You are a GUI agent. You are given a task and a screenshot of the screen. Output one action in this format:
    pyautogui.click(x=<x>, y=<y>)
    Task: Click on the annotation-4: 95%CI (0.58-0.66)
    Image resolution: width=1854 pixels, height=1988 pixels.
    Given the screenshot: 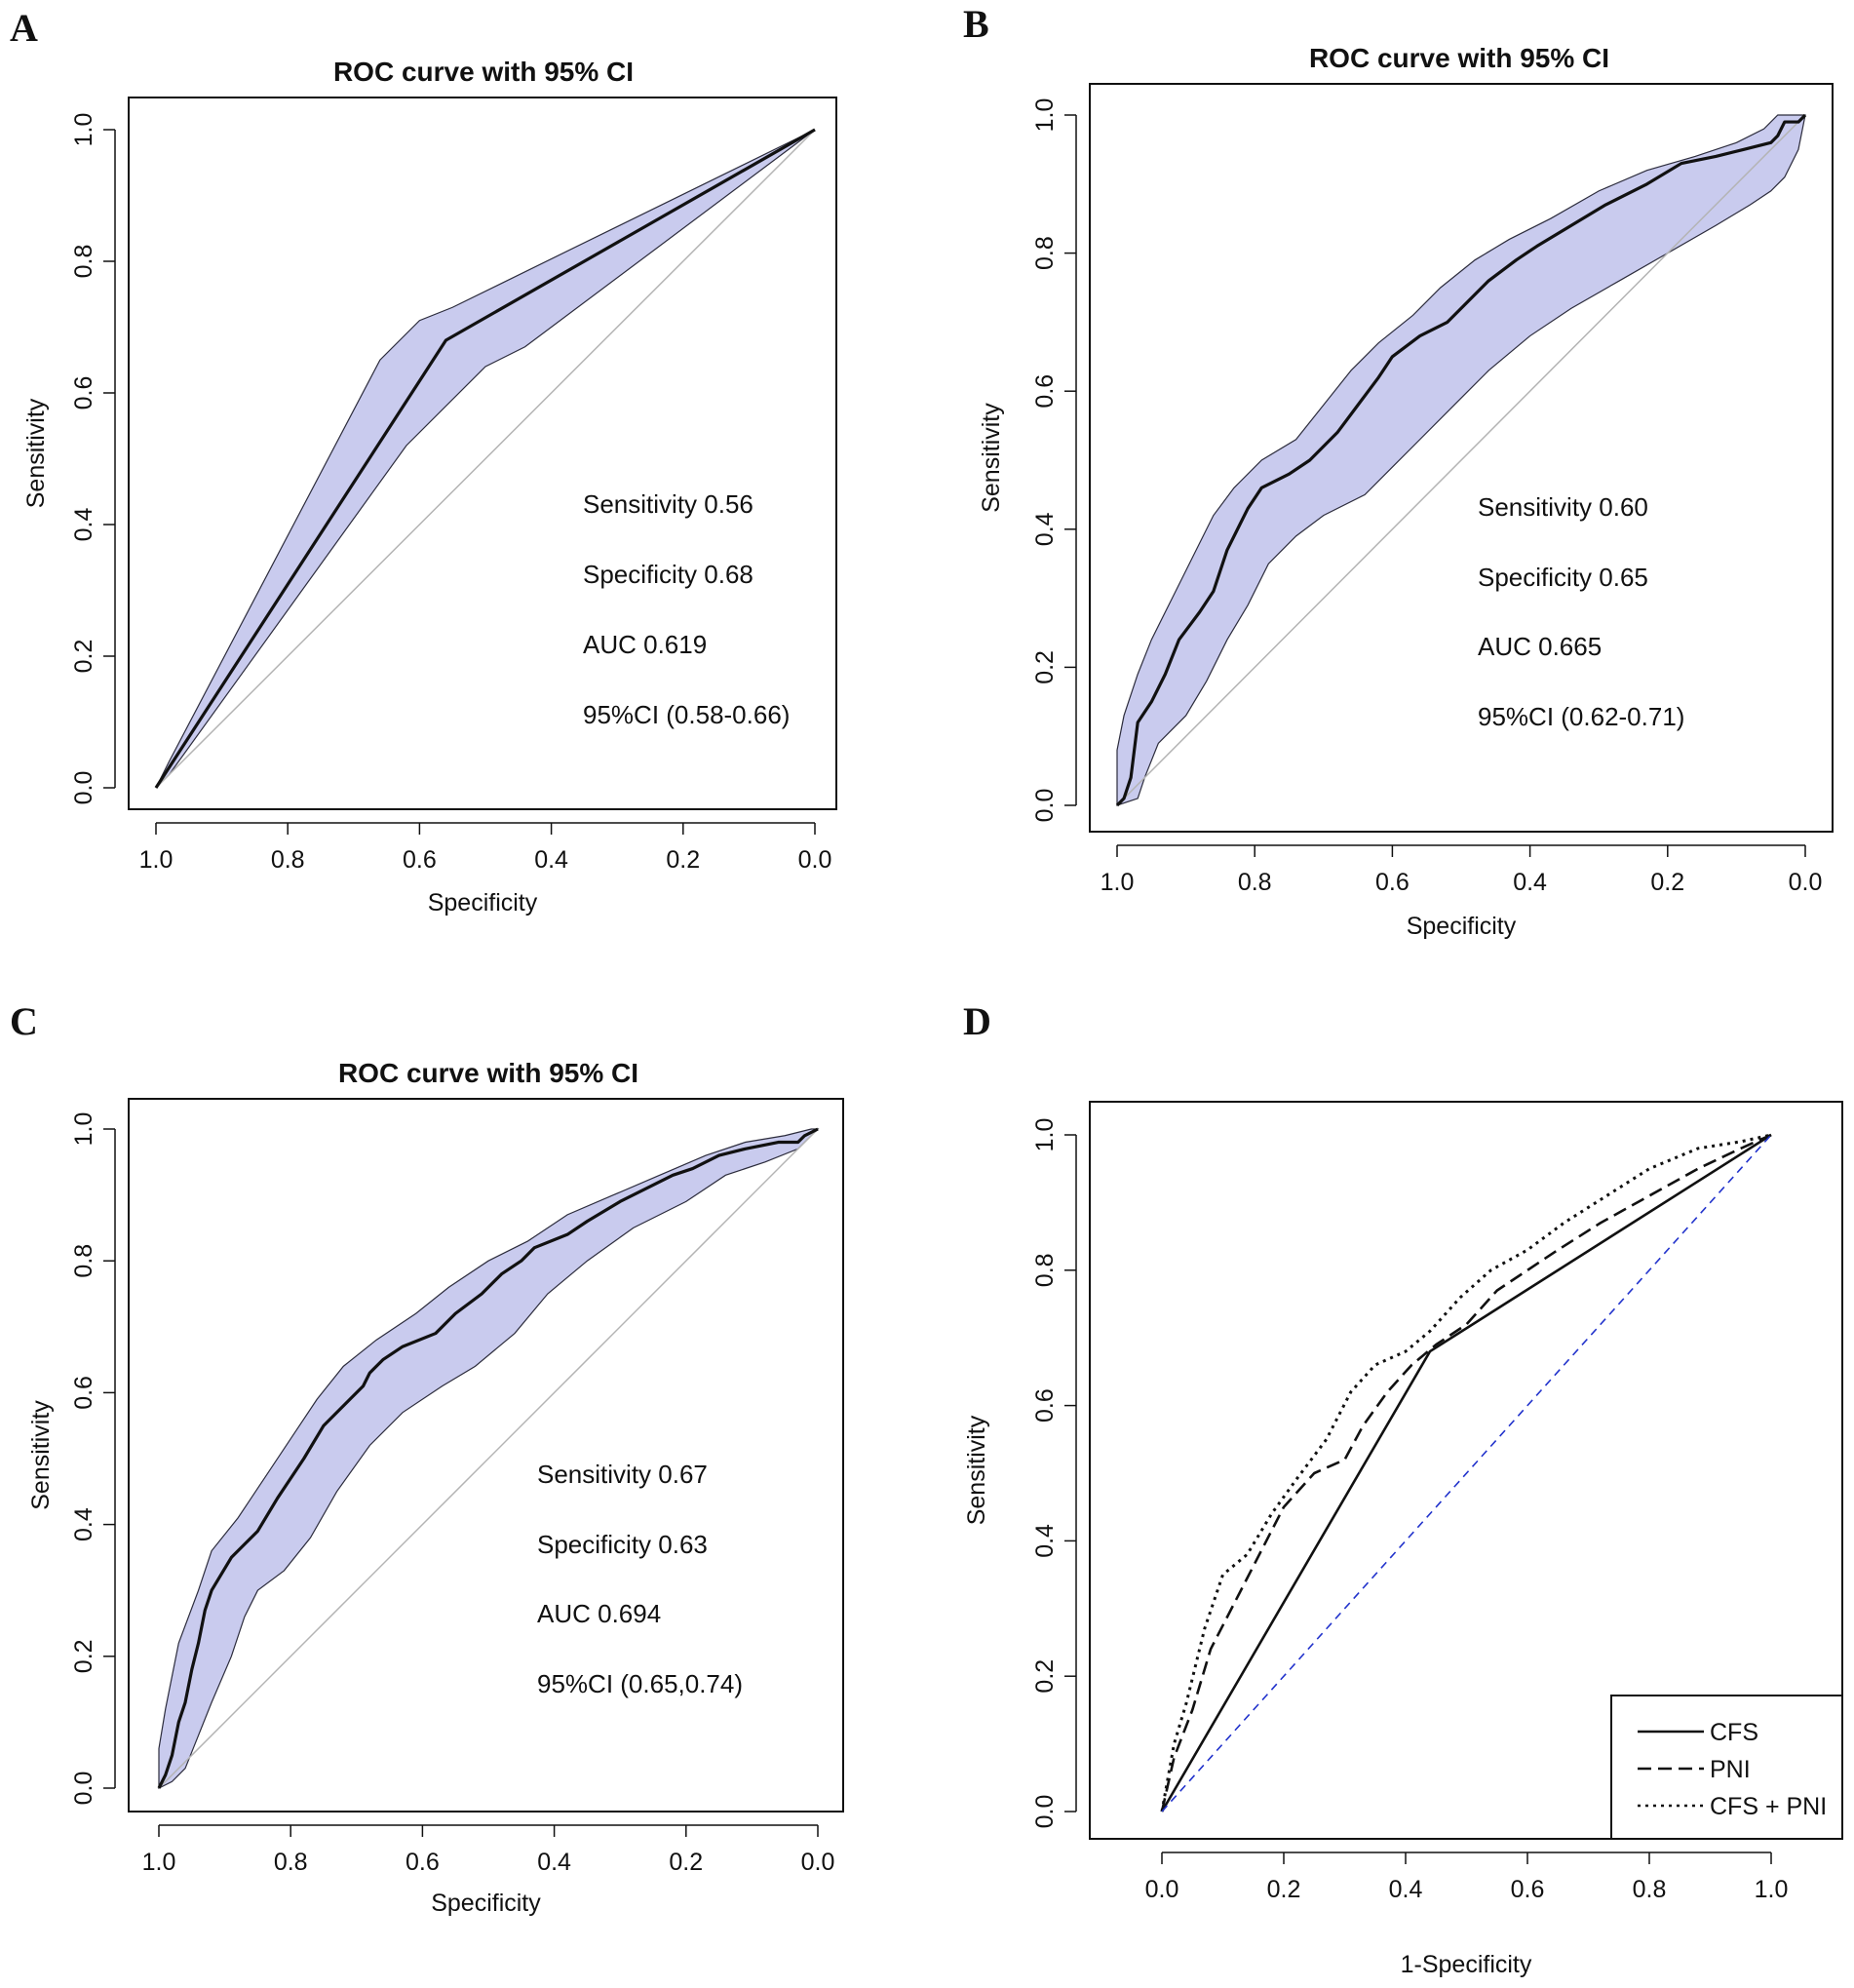 What is the action you would take?
    pyautogui.click(x=686, y=714)
    